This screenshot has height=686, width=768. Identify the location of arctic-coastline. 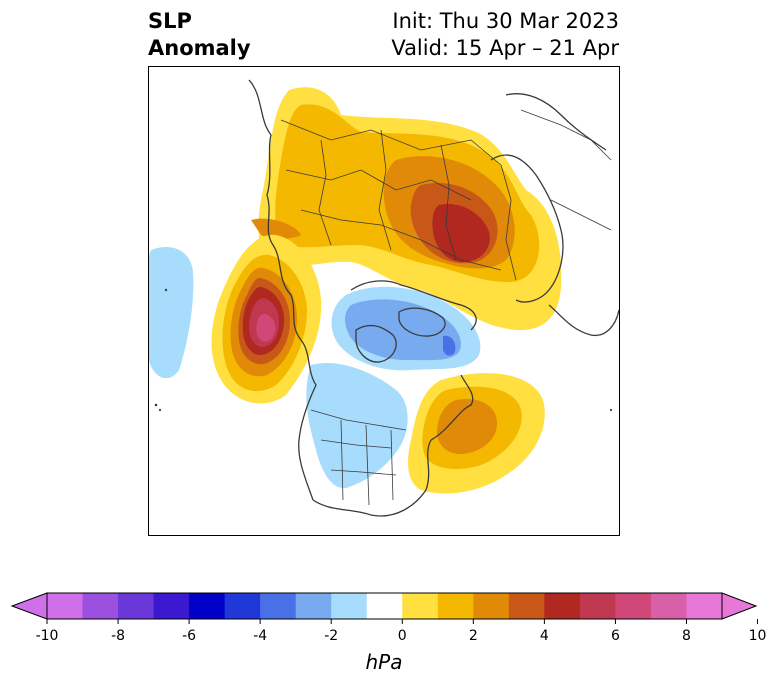
(413, 305).